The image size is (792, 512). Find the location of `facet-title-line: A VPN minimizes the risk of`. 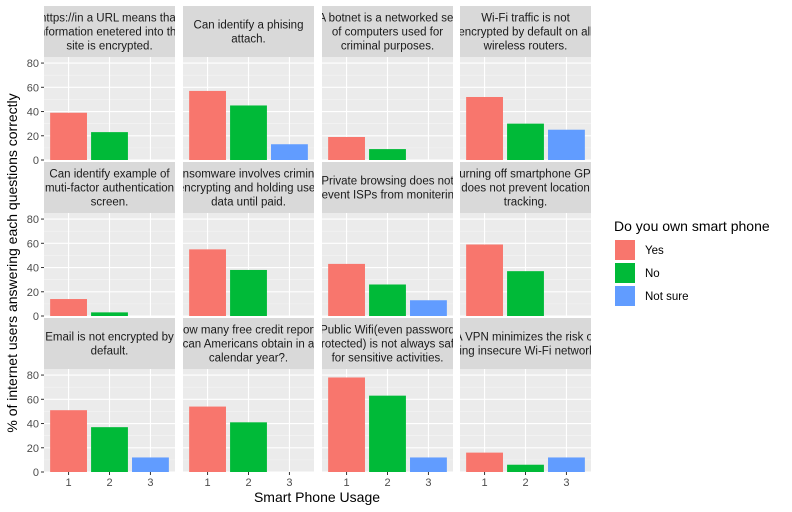

facet-title-line: A VPN minimizes the risk of is located at coordinates (526, 338).